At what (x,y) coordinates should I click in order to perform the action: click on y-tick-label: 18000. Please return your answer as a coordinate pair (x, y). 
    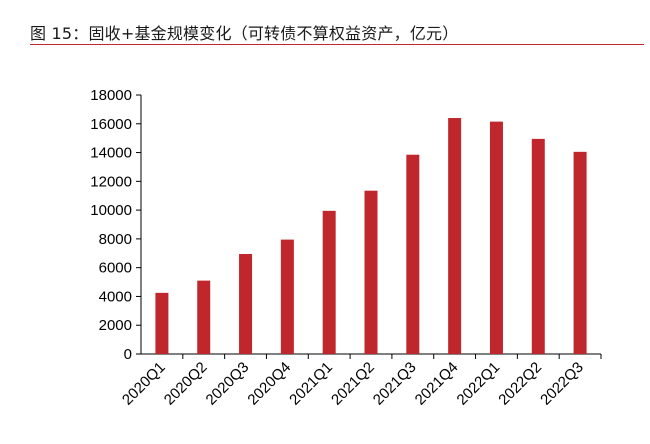
    Looking at the image, I should click on (111, 95).